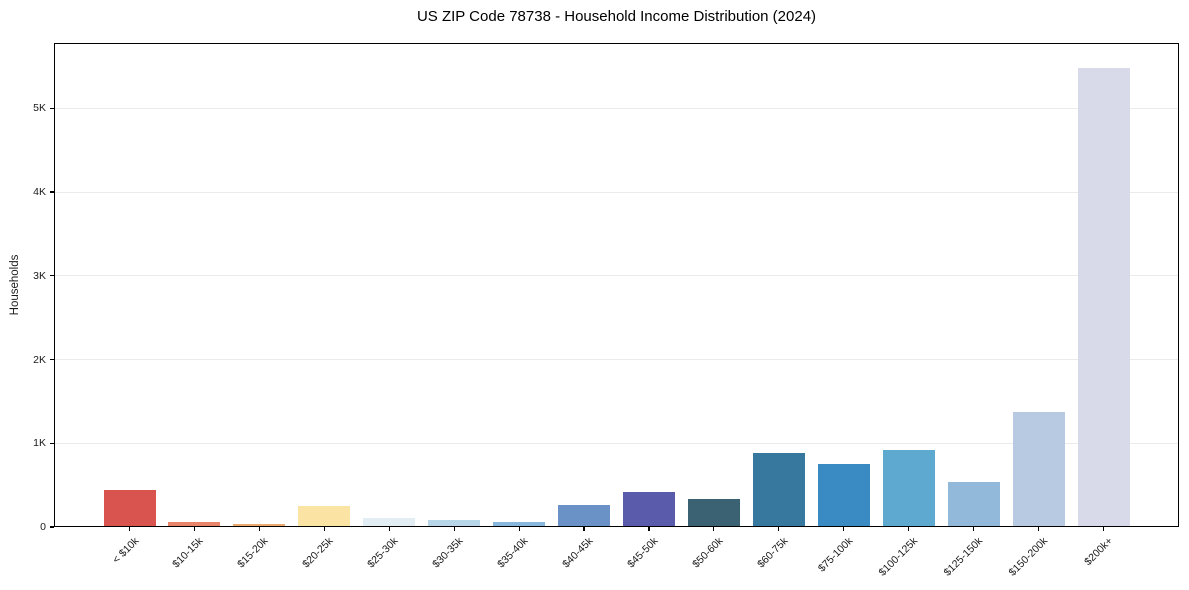 This screenshot has height=590, width=1189. What do you see at coordinates (1098, 552) in the screenshot?
I see `x-tick-label: $200k+` at bounding box center [1098, 552].